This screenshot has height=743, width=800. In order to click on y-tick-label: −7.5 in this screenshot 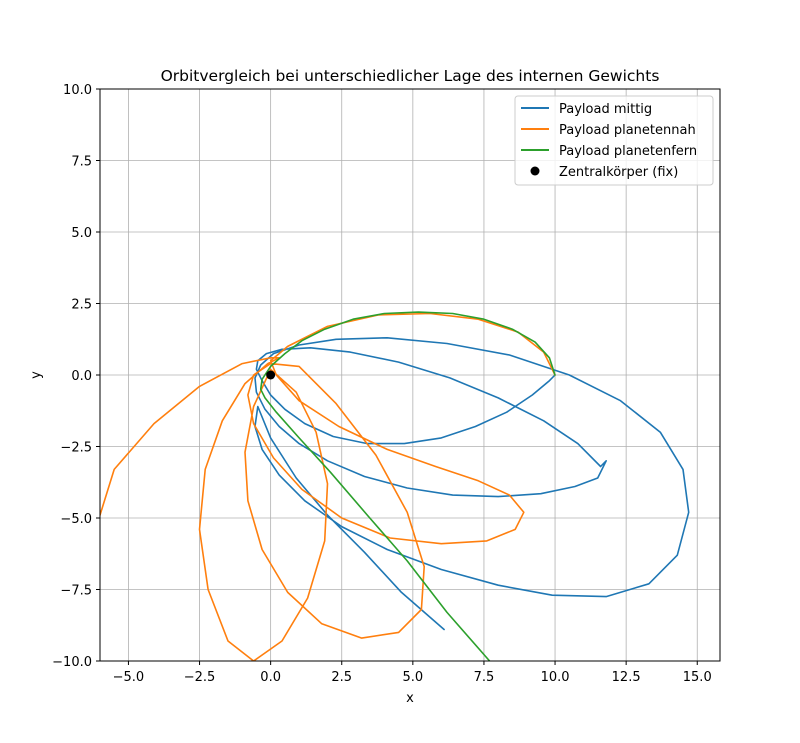, I will do `click(76, 591)`.